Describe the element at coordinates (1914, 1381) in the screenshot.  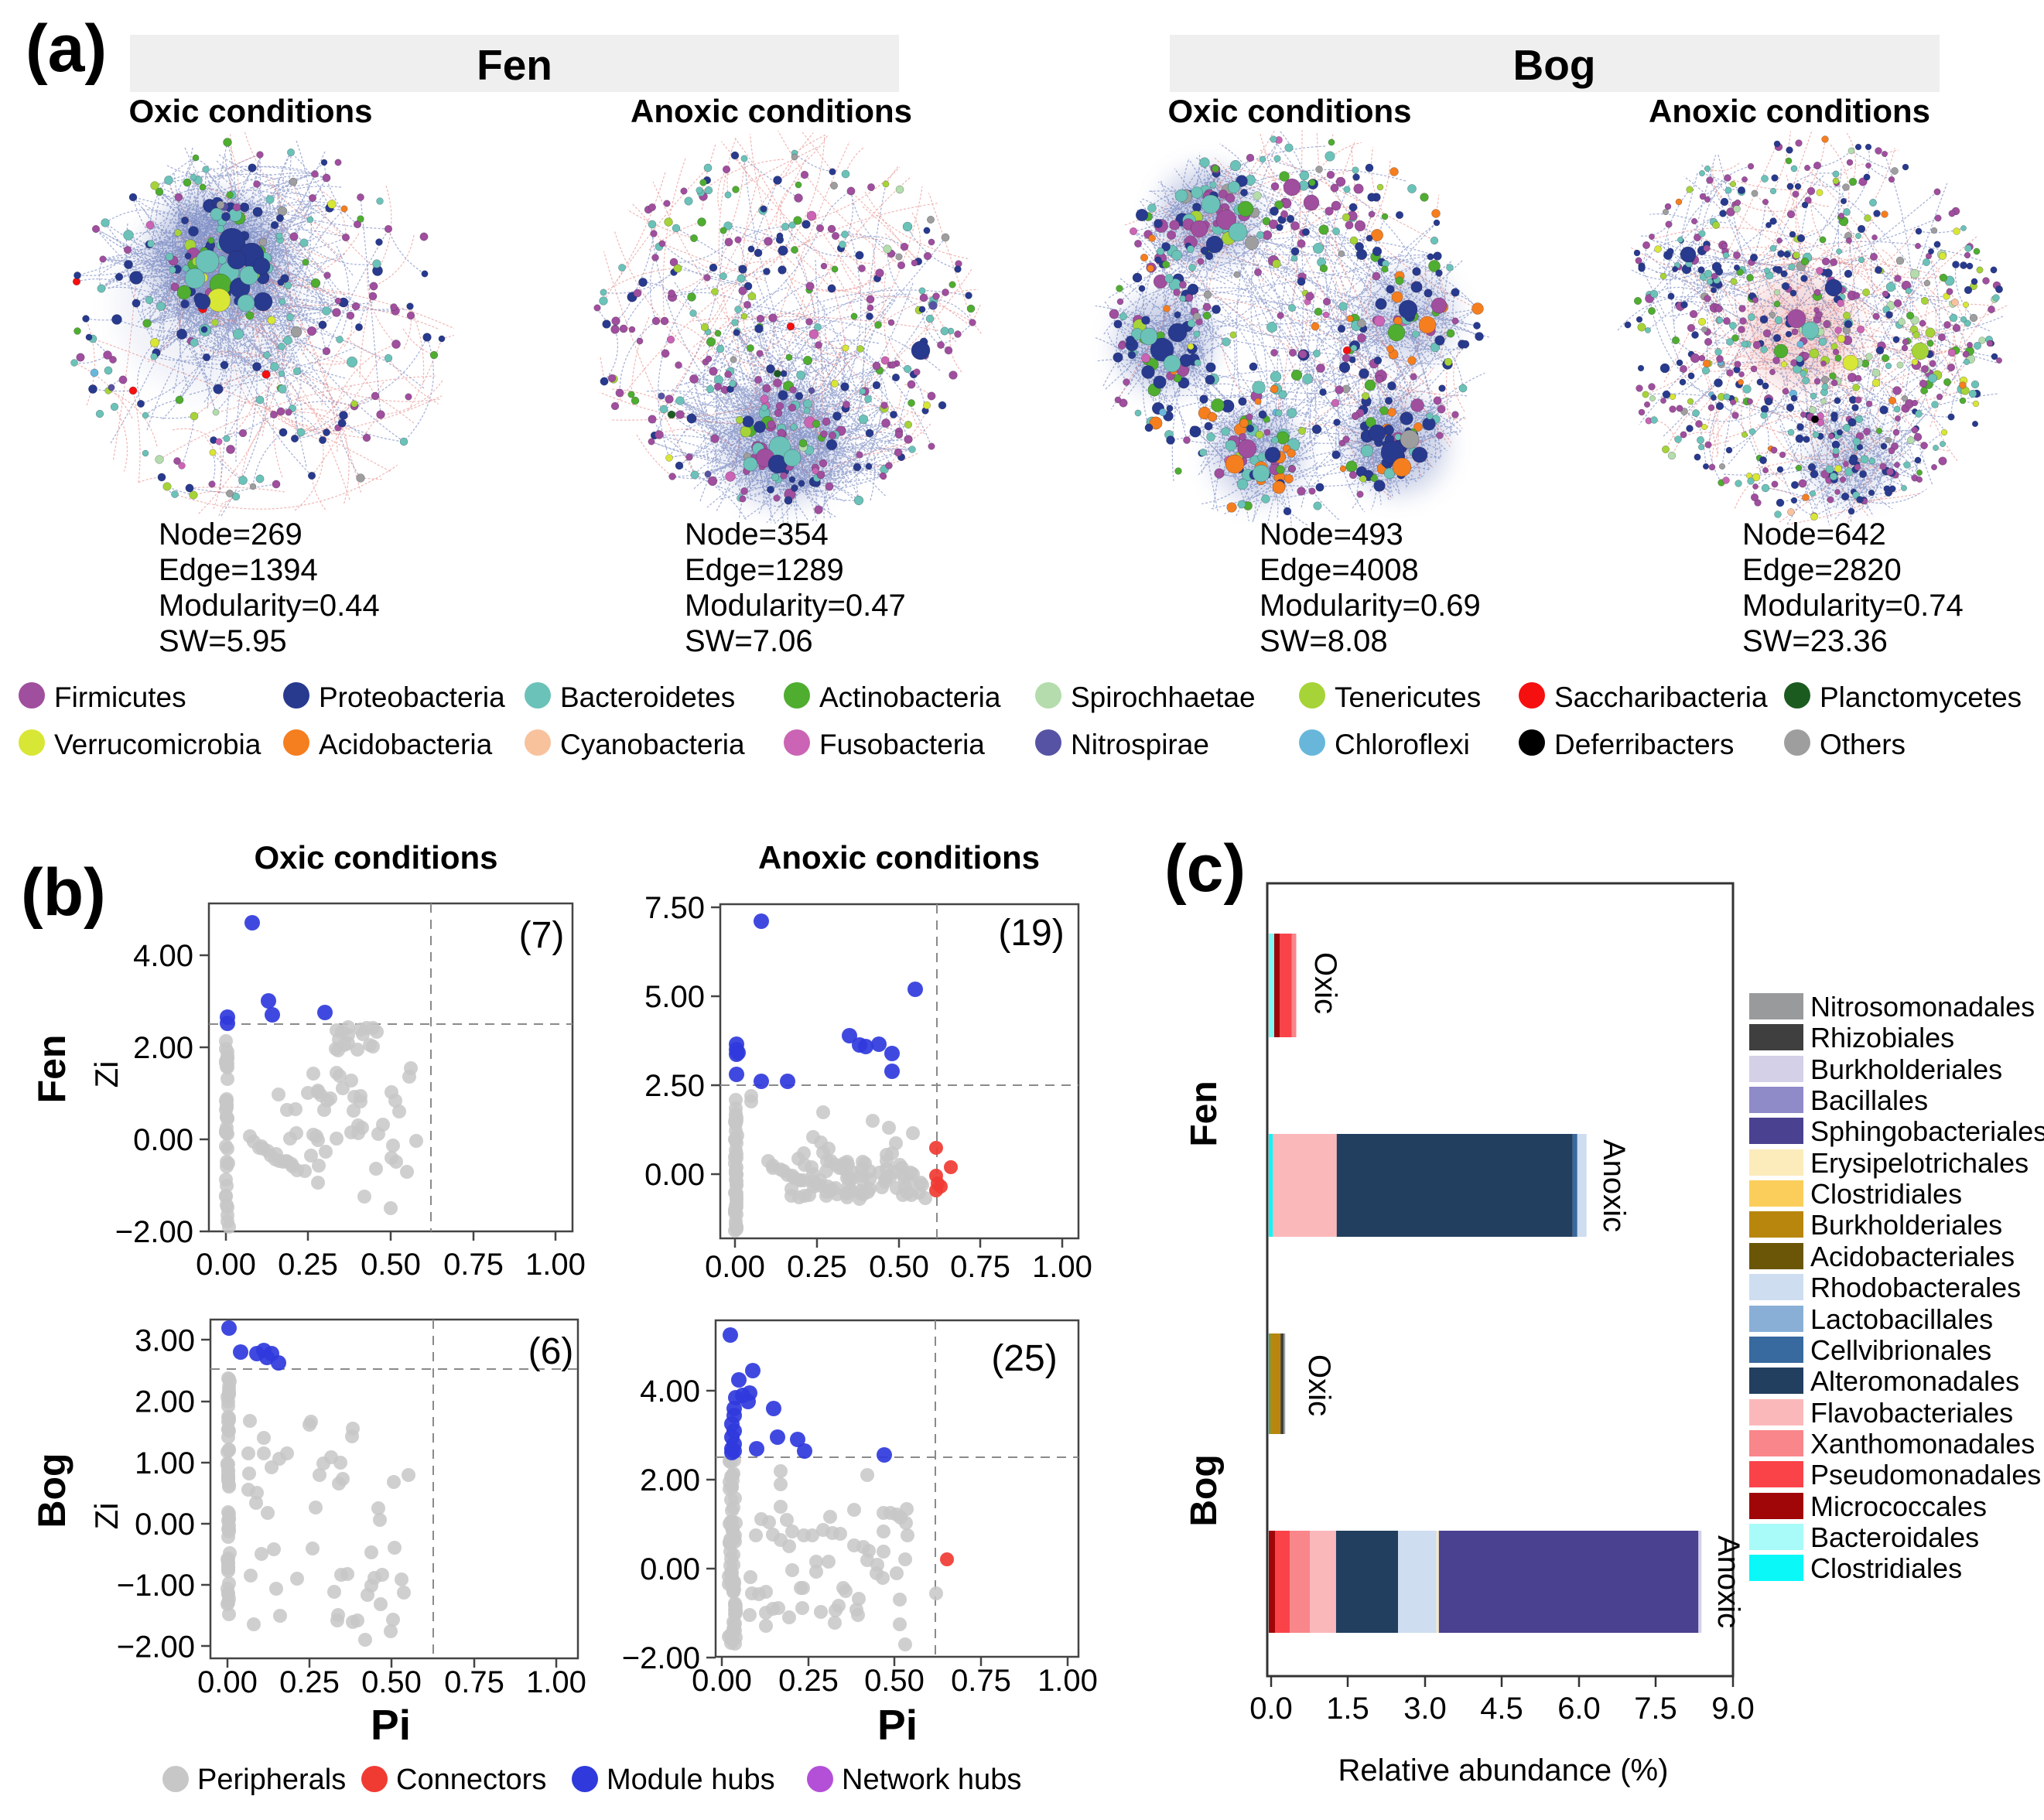
I see `svg-text: Alteromonadales` at that location.